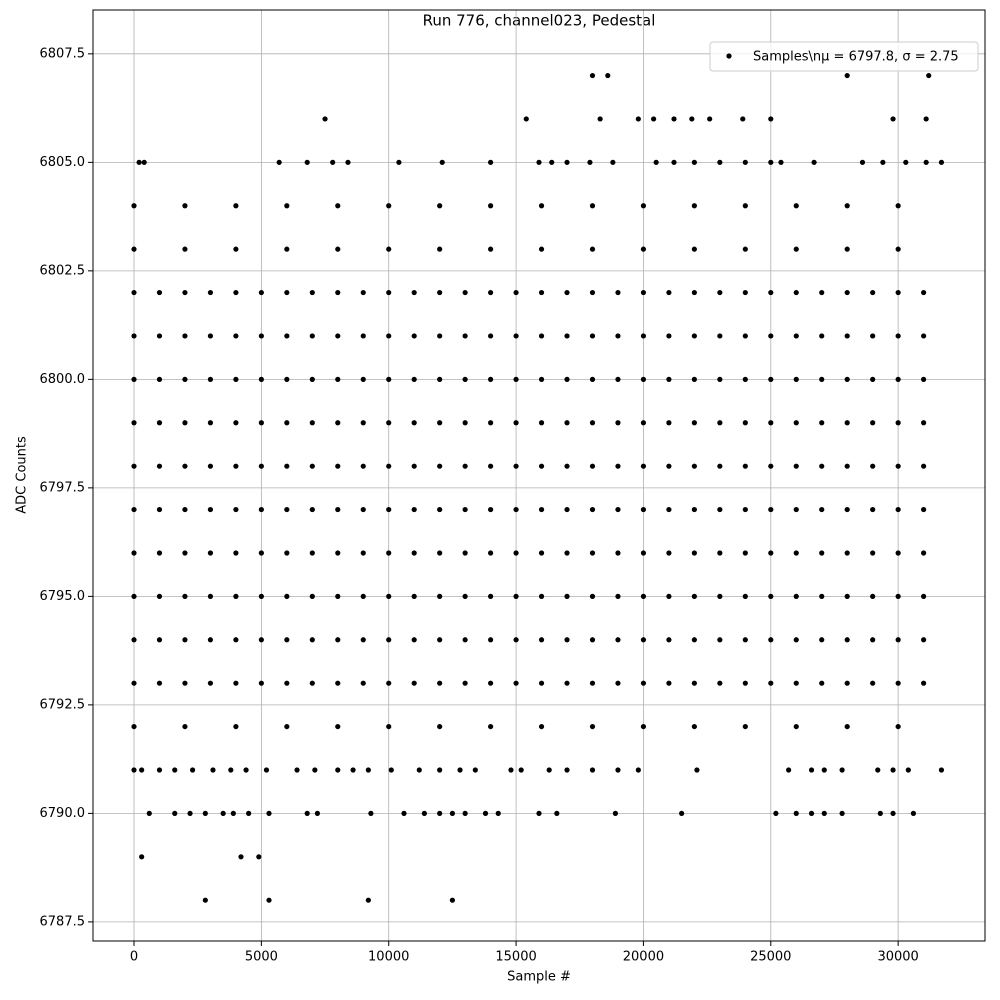  What do you see at coordinates (63, 813) in the screenshot?
I see `y-tick-label: 6790.0` at bounding box center [63, 813].